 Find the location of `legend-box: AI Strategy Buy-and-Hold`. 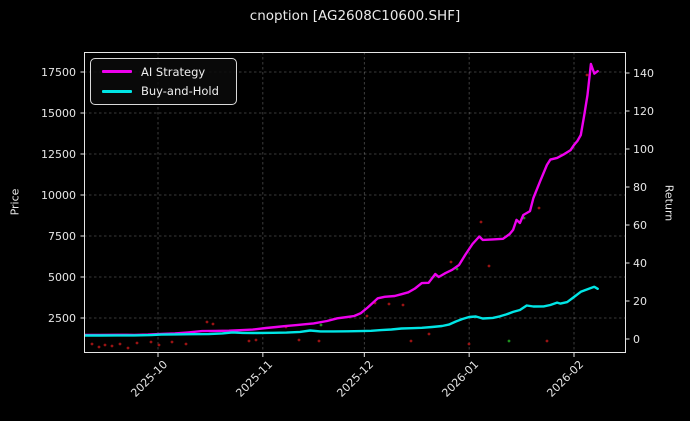

legend-box: AI Strategy Buy-and-Hold is located at coordinates (163, 81).